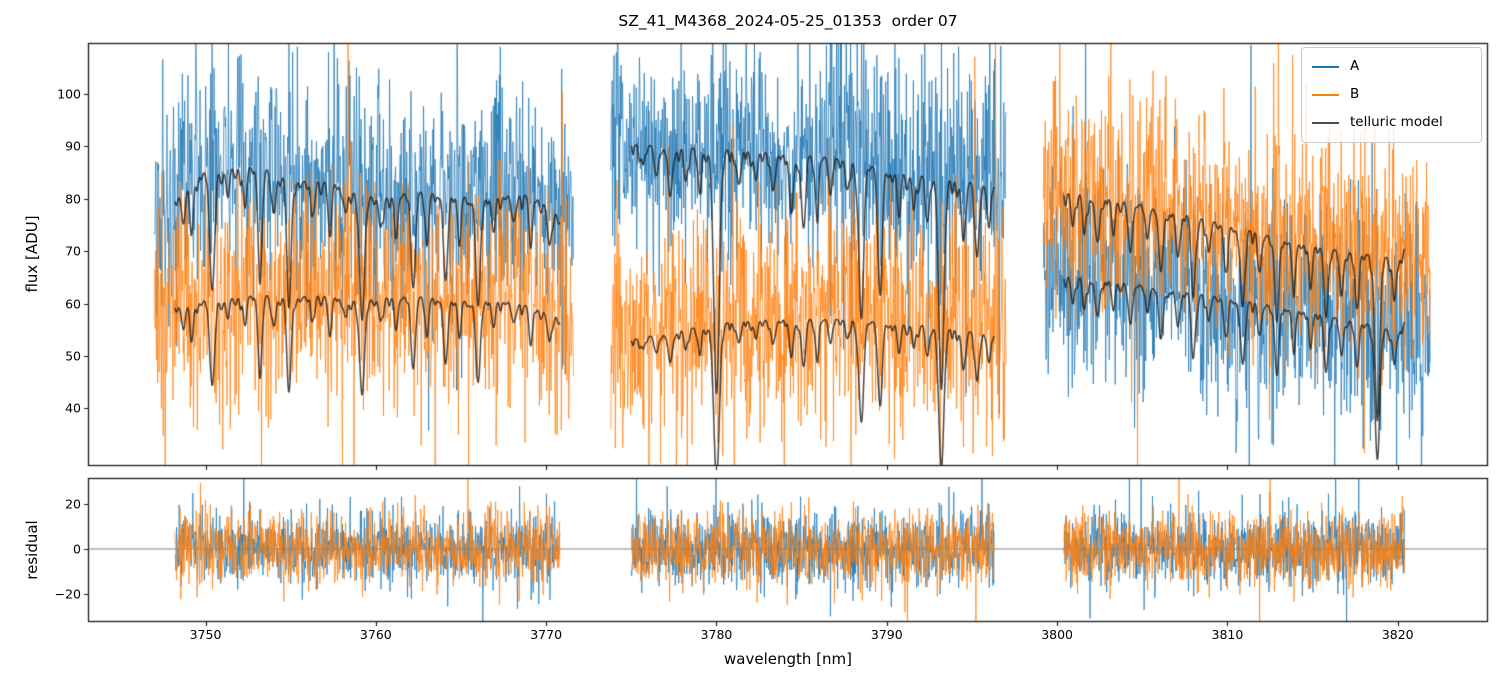  What do you see at coordinates (73, 504) in the screenshot?
I see `residual-y-tick-label: 20` at bounding box center [73, 504].